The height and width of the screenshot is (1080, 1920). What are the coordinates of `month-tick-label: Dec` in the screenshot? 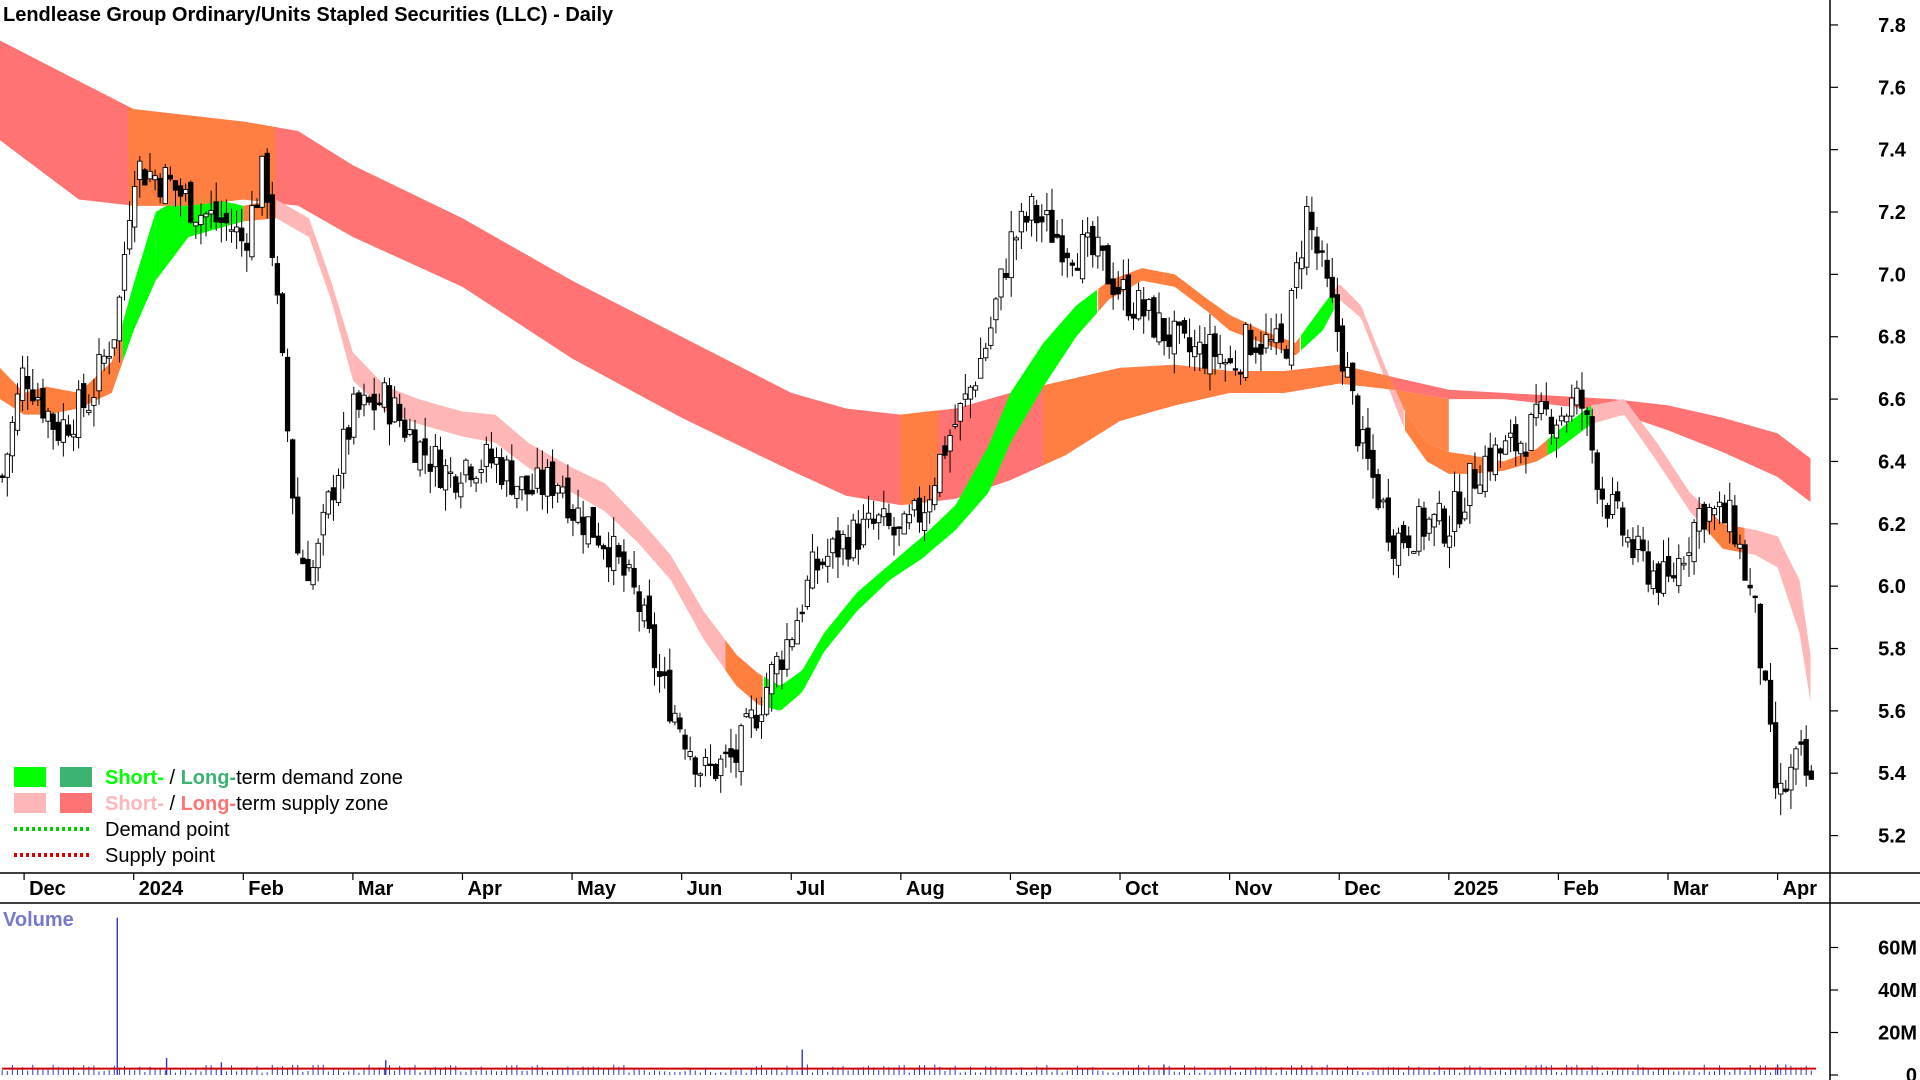 It's located at (47, 889).